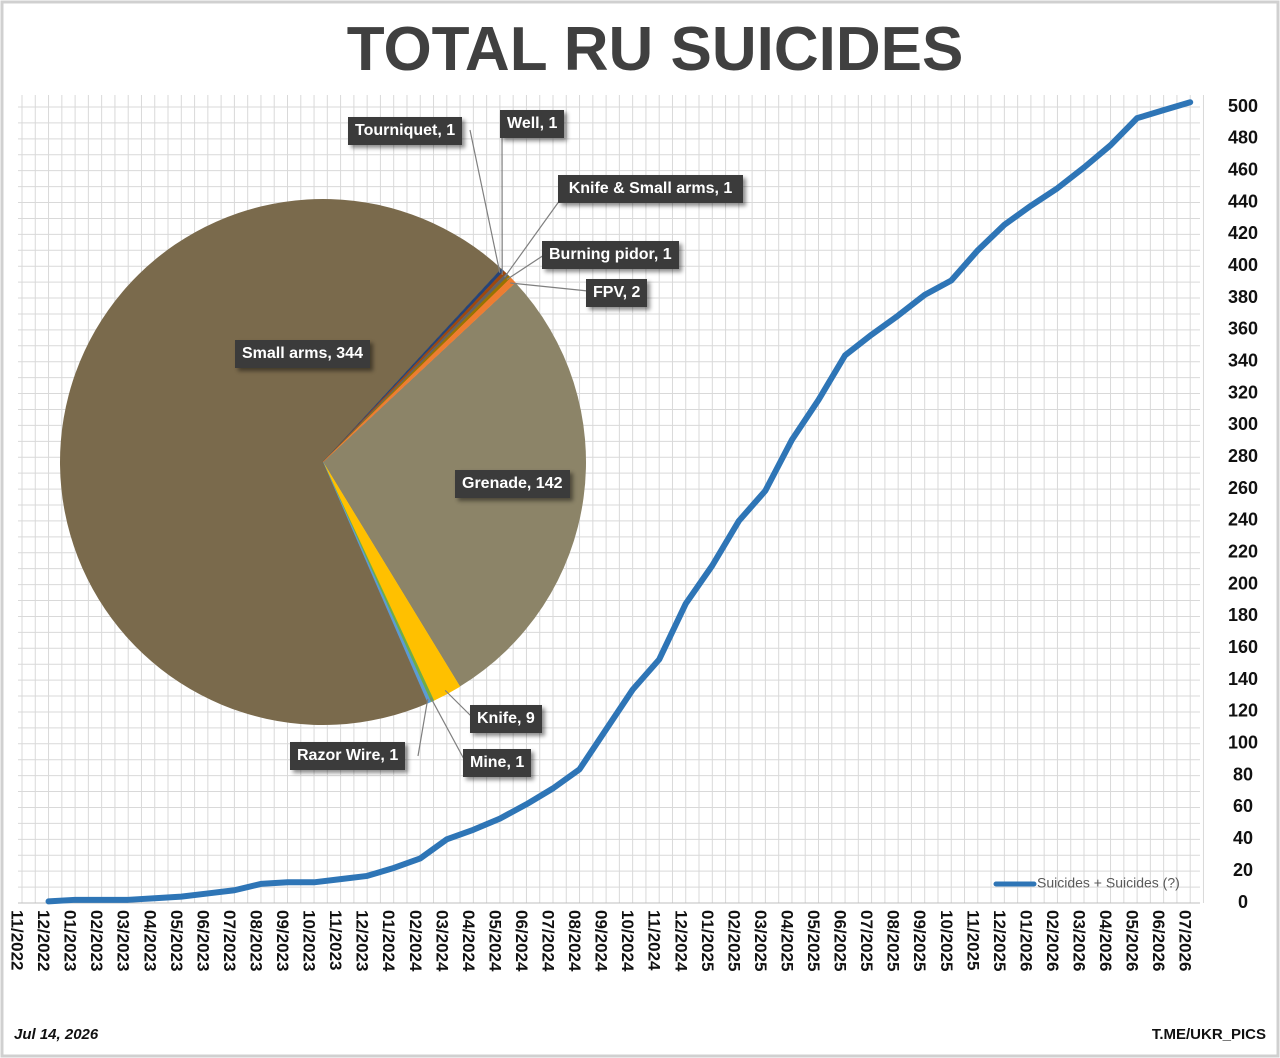  I want to click on x-tick-label: 07/2024, so click(548, 941).